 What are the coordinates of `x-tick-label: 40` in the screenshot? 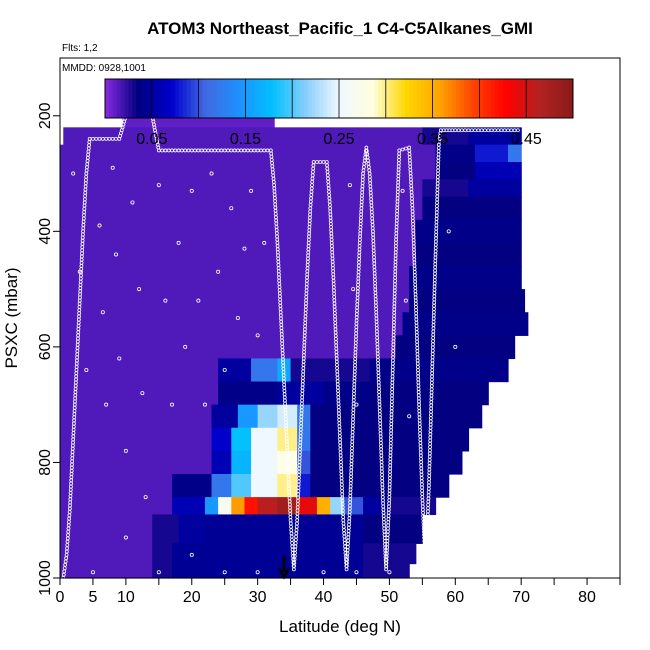 It's located at (324, 597).